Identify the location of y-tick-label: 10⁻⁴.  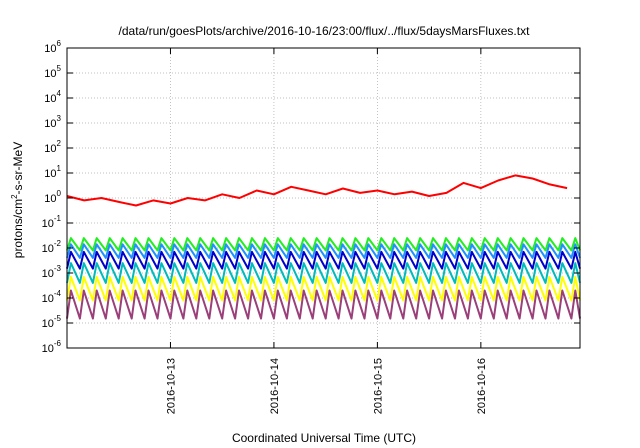
(52, 297).